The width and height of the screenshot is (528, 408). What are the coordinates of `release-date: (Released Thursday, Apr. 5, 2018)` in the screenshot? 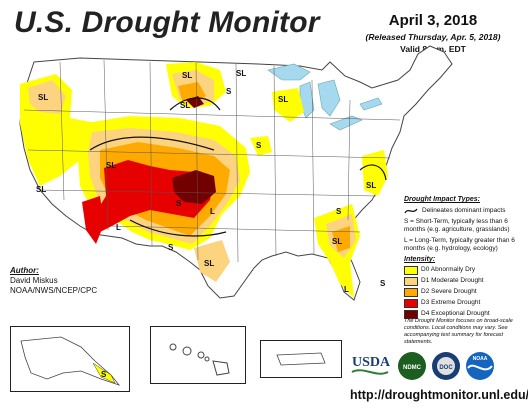 It's located at (433, 37).